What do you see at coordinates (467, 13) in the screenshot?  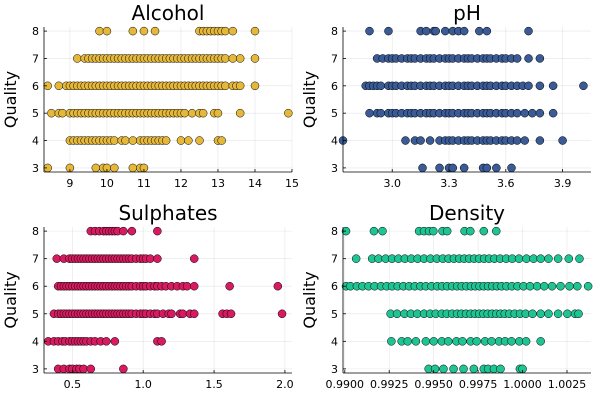 I see `chart-title: pH` at bounding box center [467, 13].